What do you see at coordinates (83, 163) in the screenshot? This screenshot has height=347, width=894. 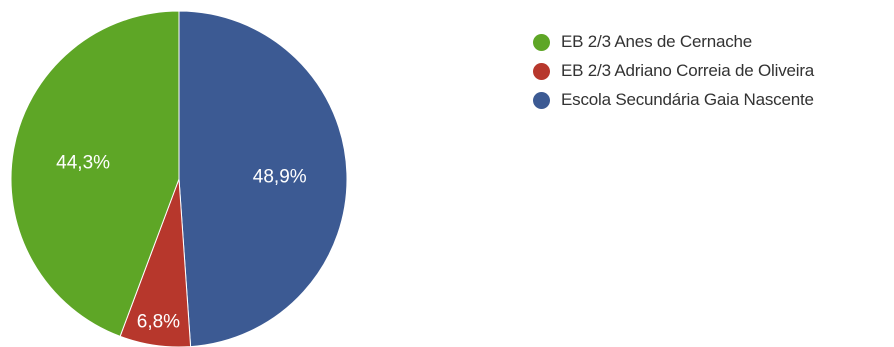 I see `slice-data-label: 44,3%` at bounding box center [83, 163].